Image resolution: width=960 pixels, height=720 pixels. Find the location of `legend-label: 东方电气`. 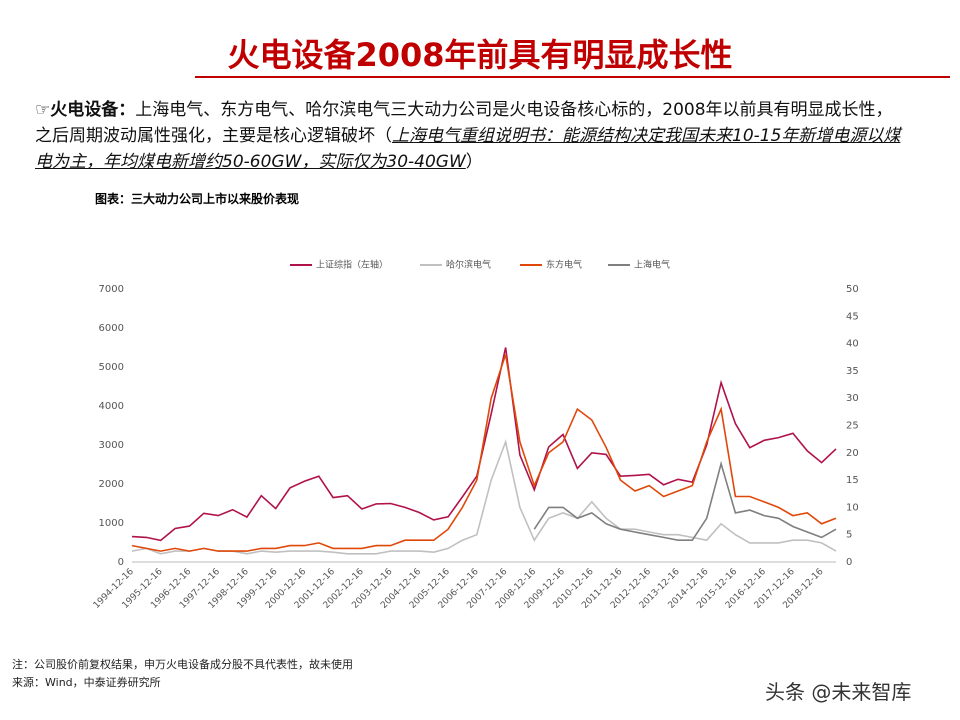

legend-label: 东方电气 is located at coordinates (564, 265).